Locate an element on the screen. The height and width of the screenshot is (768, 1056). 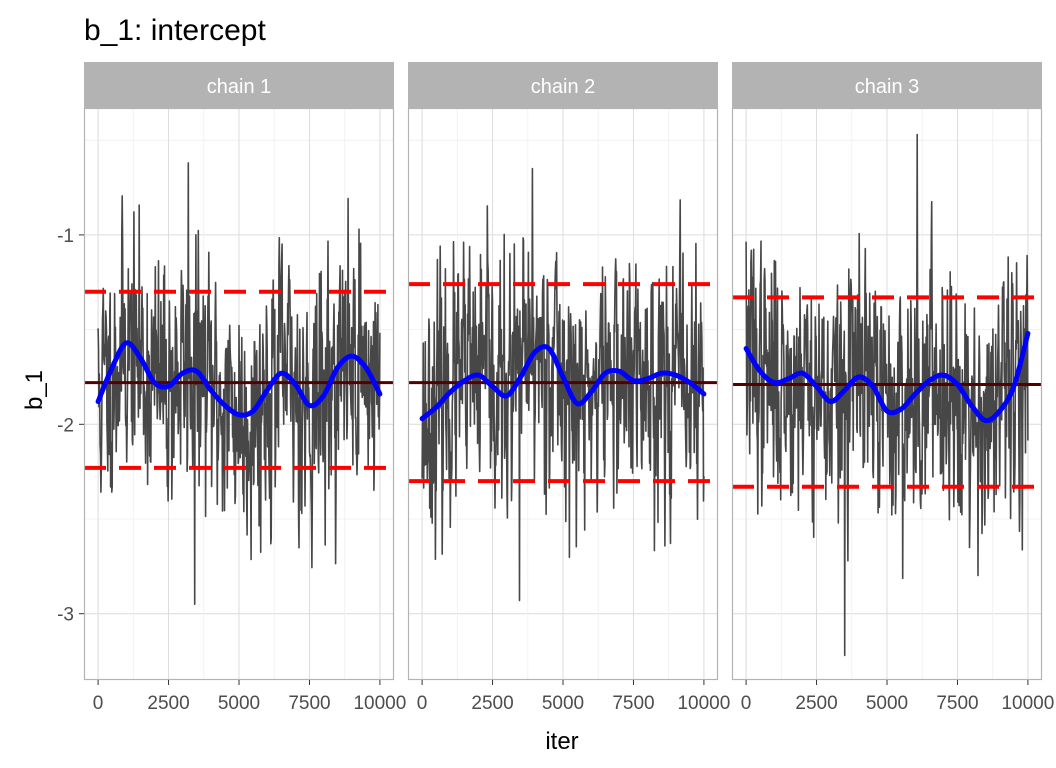
y-axis-title: b_1 is located at coordinates (34, 390).